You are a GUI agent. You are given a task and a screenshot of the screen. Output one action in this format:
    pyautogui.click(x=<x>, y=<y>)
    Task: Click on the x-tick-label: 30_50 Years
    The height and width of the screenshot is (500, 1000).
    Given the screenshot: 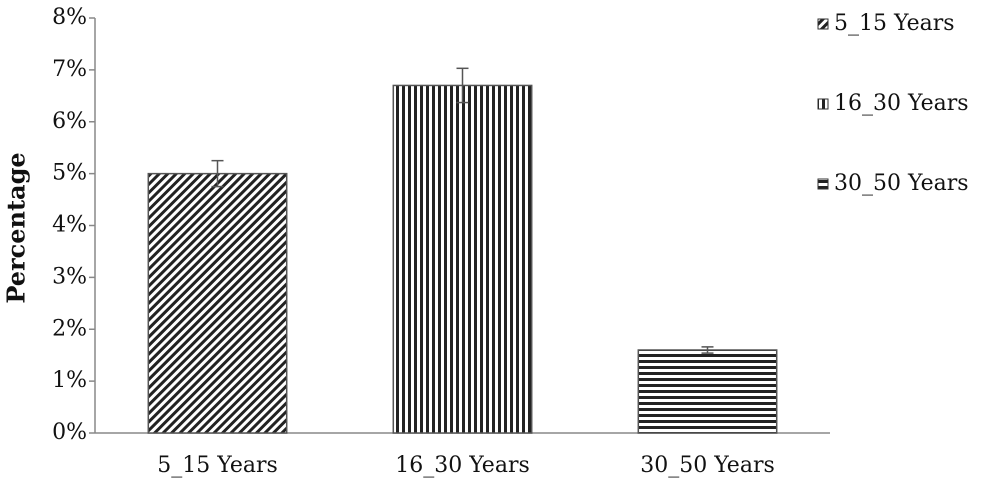 What is the action you would take?
    pyautogui.click(x=707, y=465)
    